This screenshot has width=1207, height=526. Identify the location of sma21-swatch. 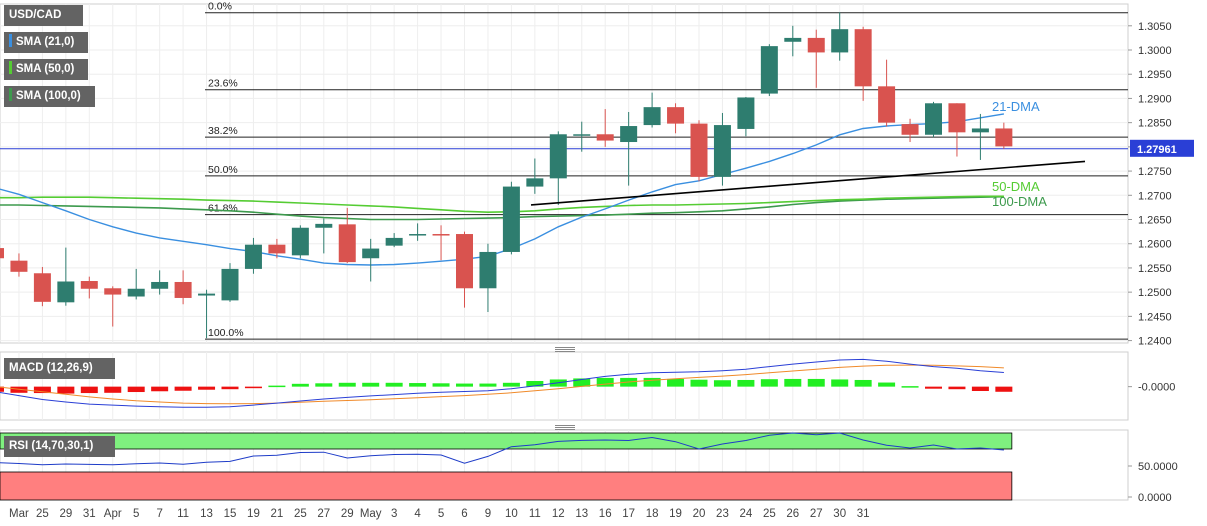
(10, 41).